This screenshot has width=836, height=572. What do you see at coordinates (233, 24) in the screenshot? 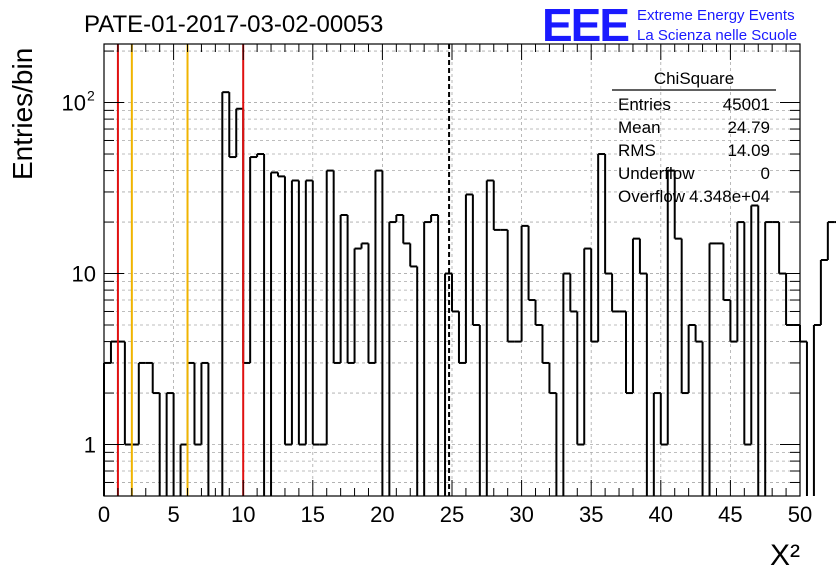
I see `chart-title: PATE-01-2017-03-02-00053` at bounding box center [233, 24].